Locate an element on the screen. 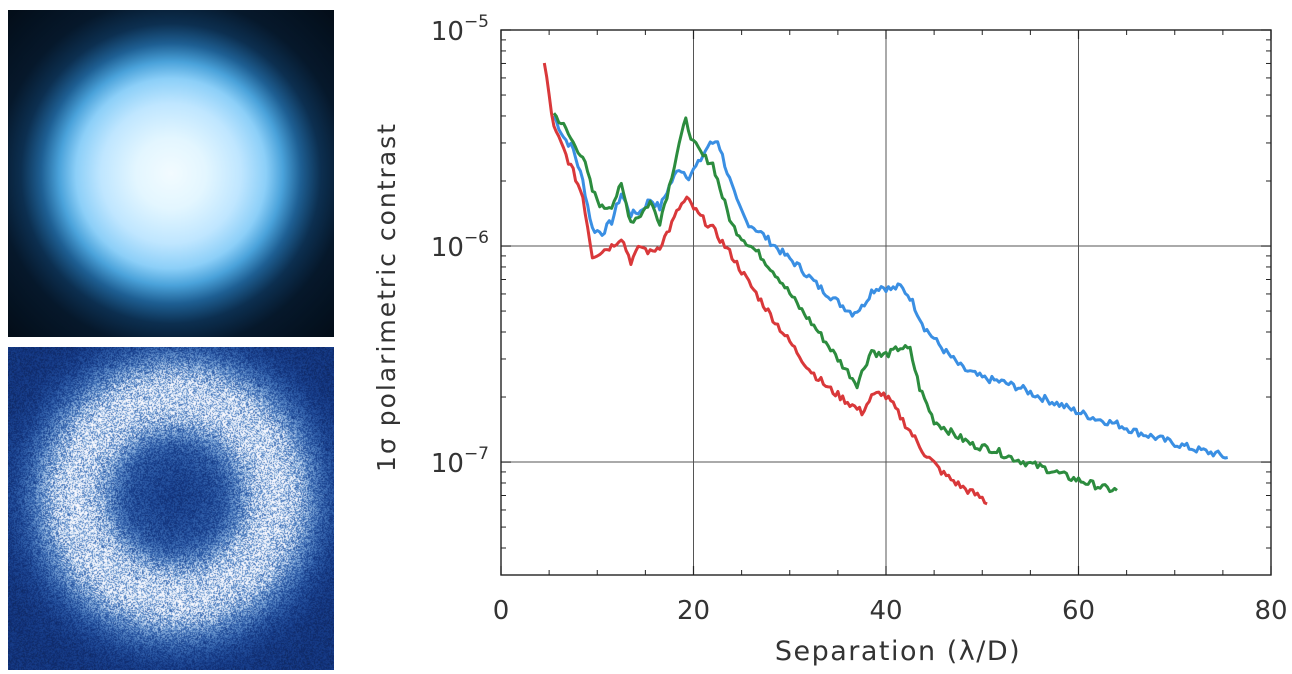 This screenshot has width=1292, height=674. polarized-intensity-image is located at coordinates (171, 508).